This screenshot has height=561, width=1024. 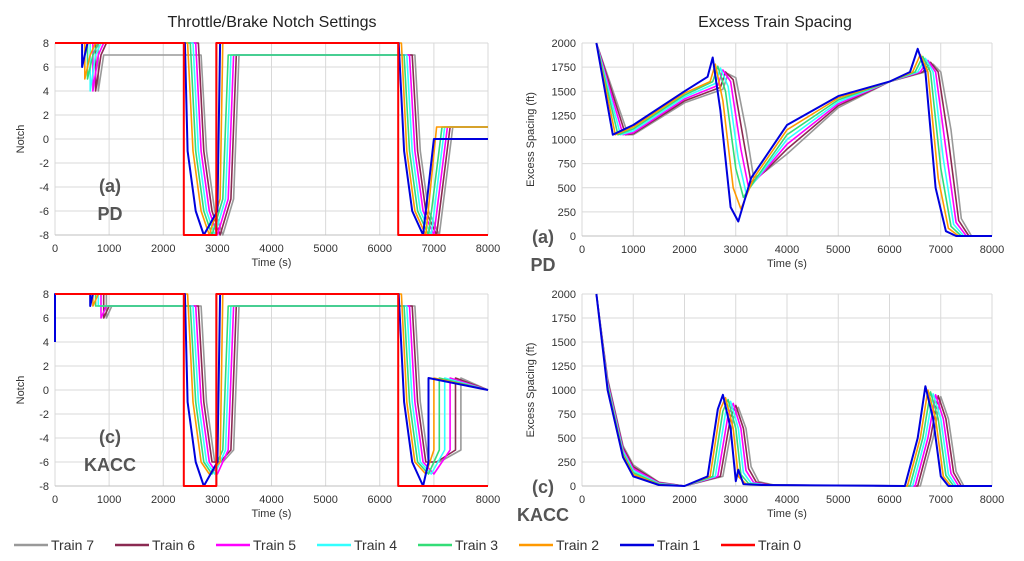 What do you see at coordinates (380, 500) in the screenshot?
I see `x-tick-label: 6000` at bounding box center [380, 500].